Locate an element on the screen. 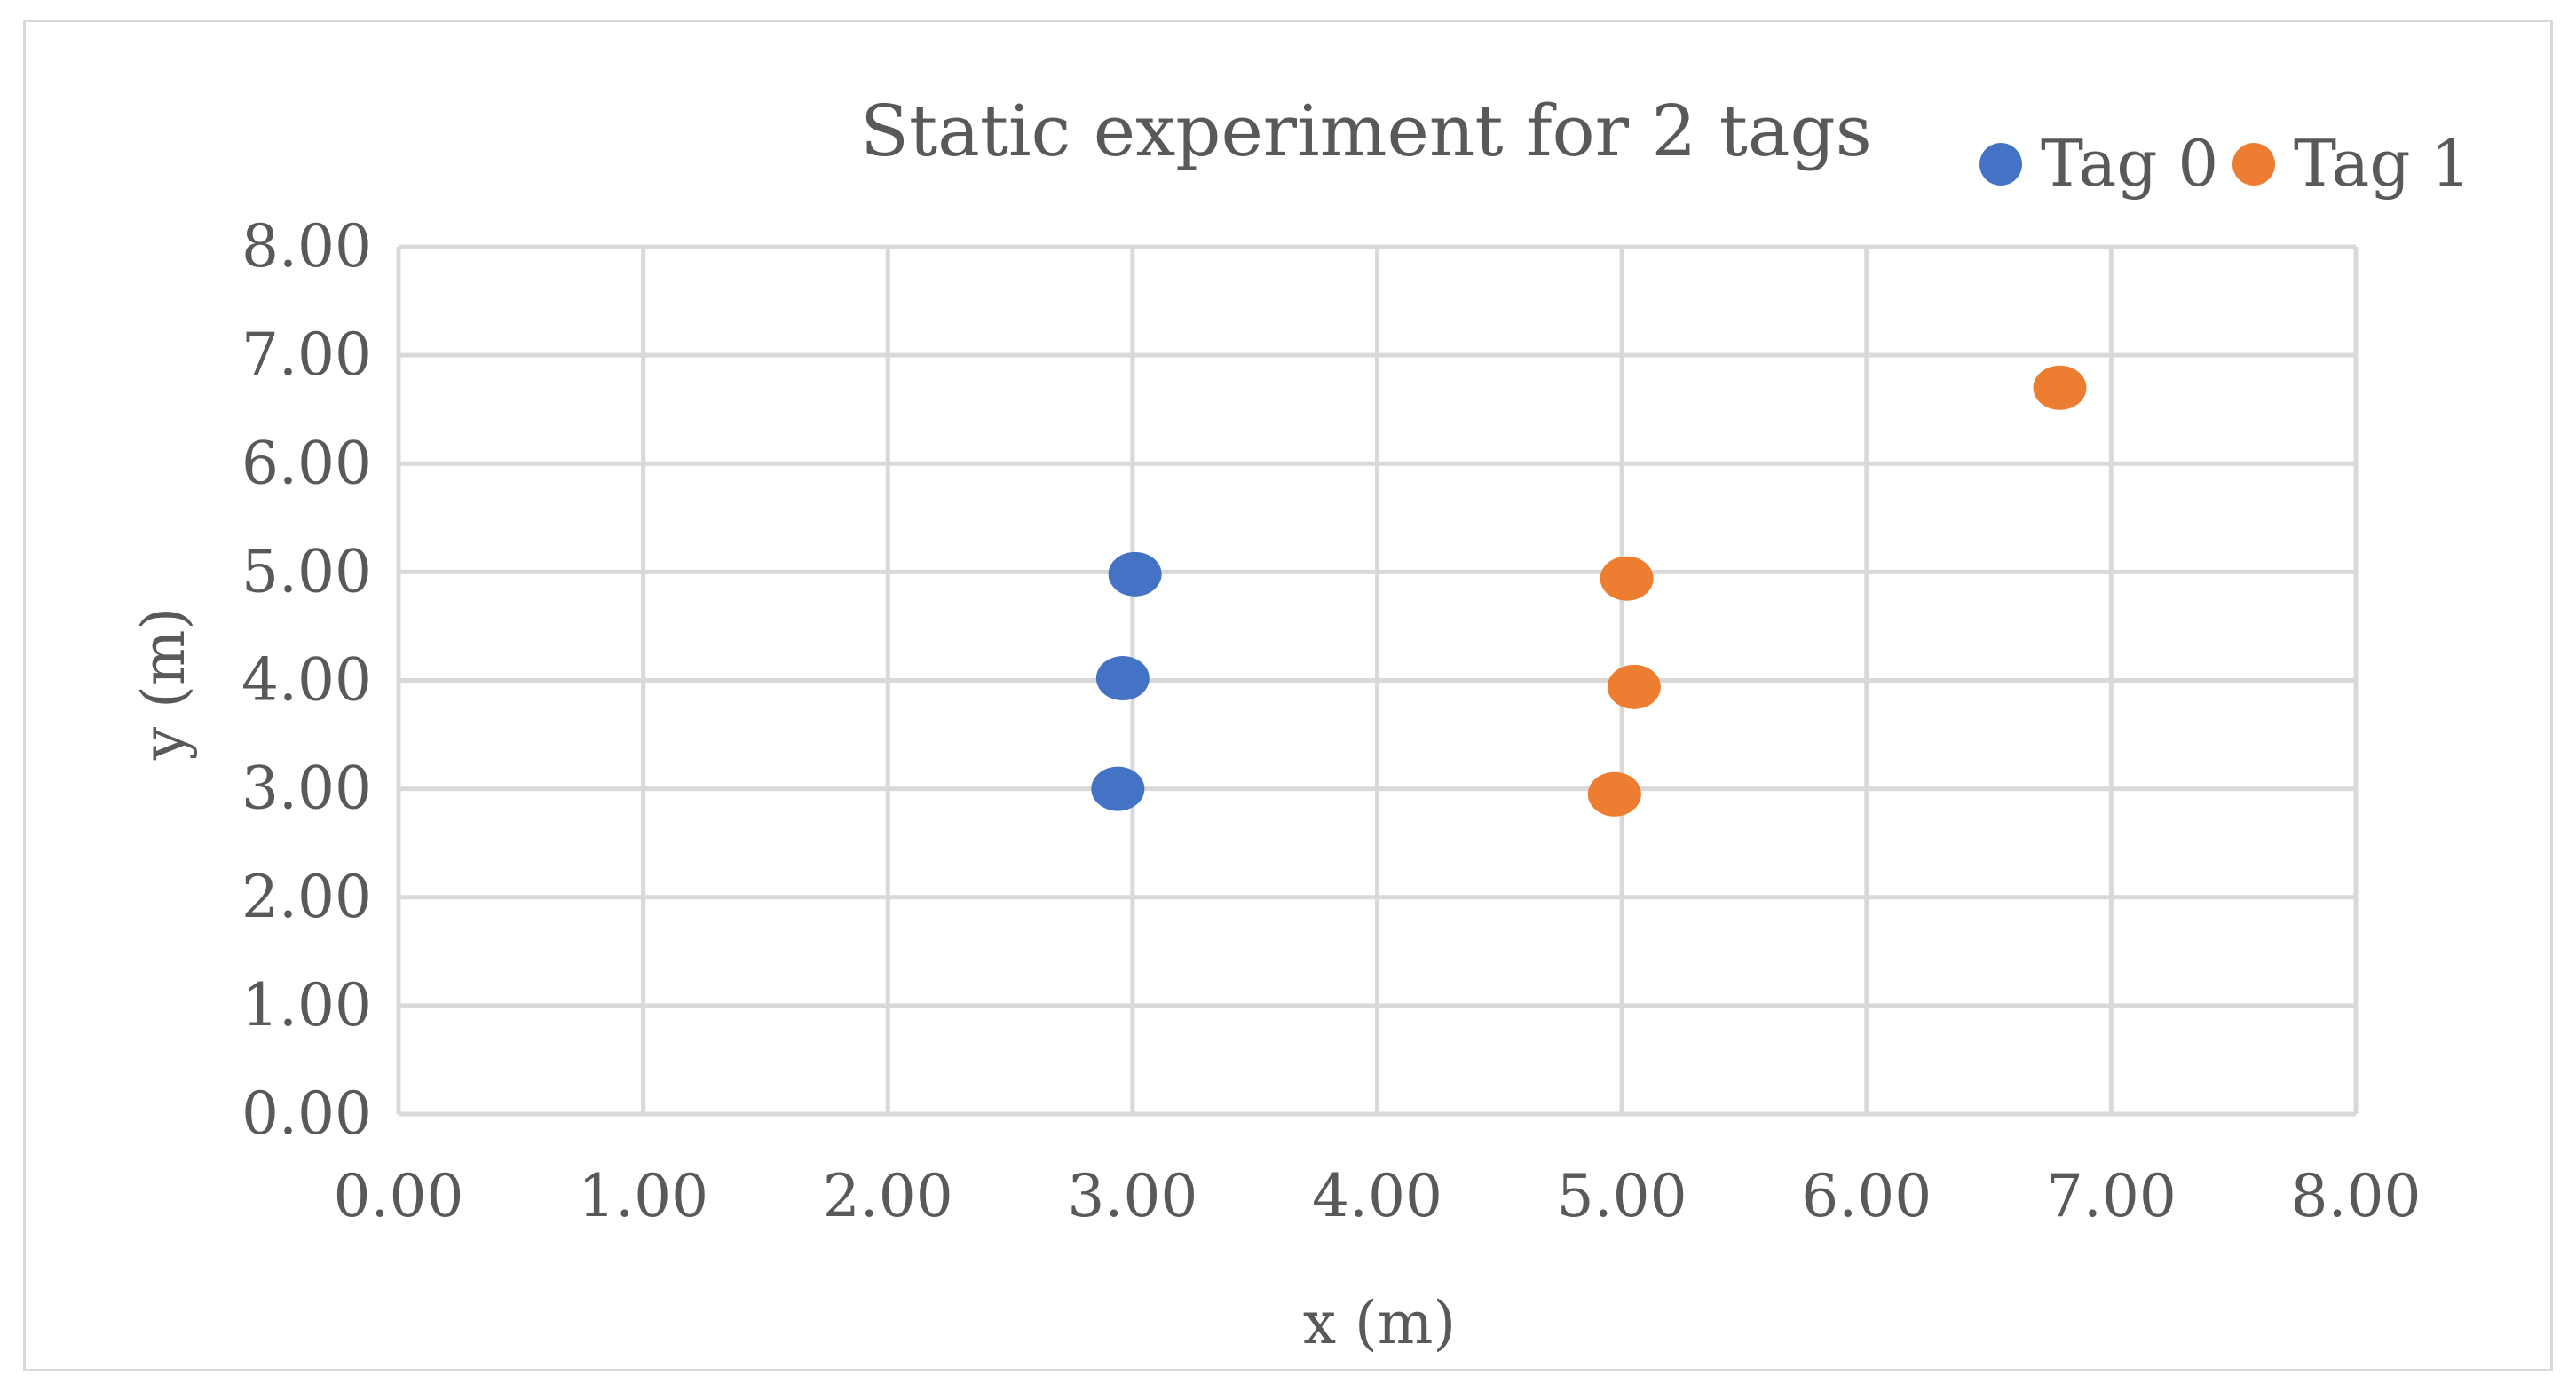  y-tick-label: 7.00 is located at coordinates (306, 354).